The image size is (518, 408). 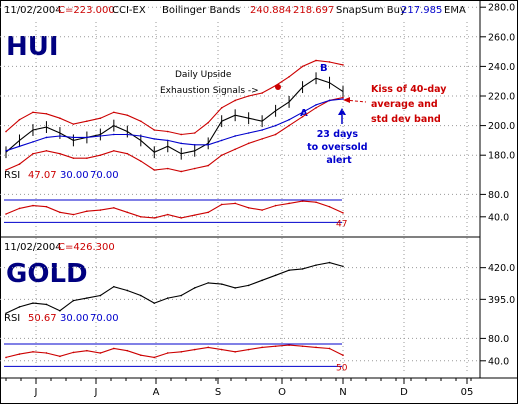 I want to click on month-label: J, so click(x=36, y=392).